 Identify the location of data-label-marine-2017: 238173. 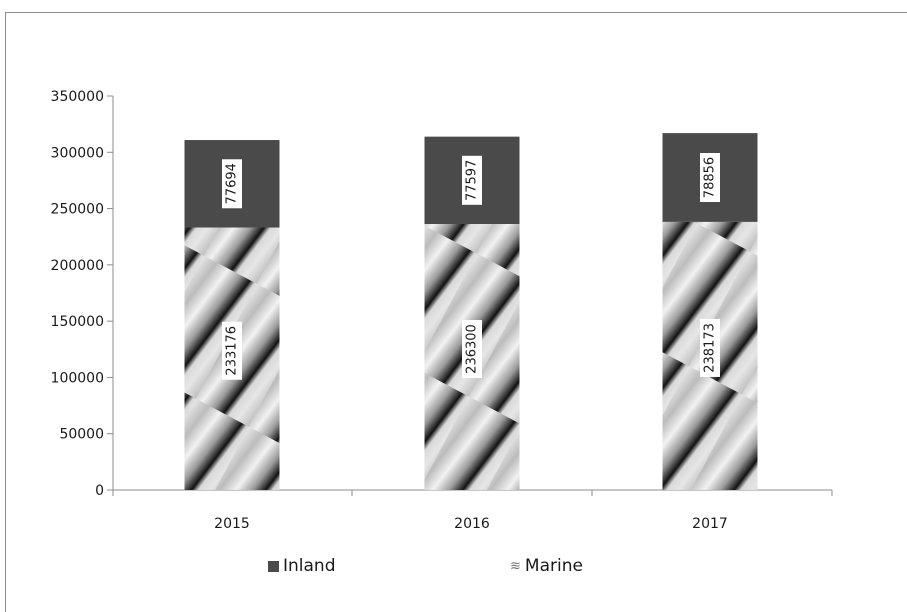
(710, 348).